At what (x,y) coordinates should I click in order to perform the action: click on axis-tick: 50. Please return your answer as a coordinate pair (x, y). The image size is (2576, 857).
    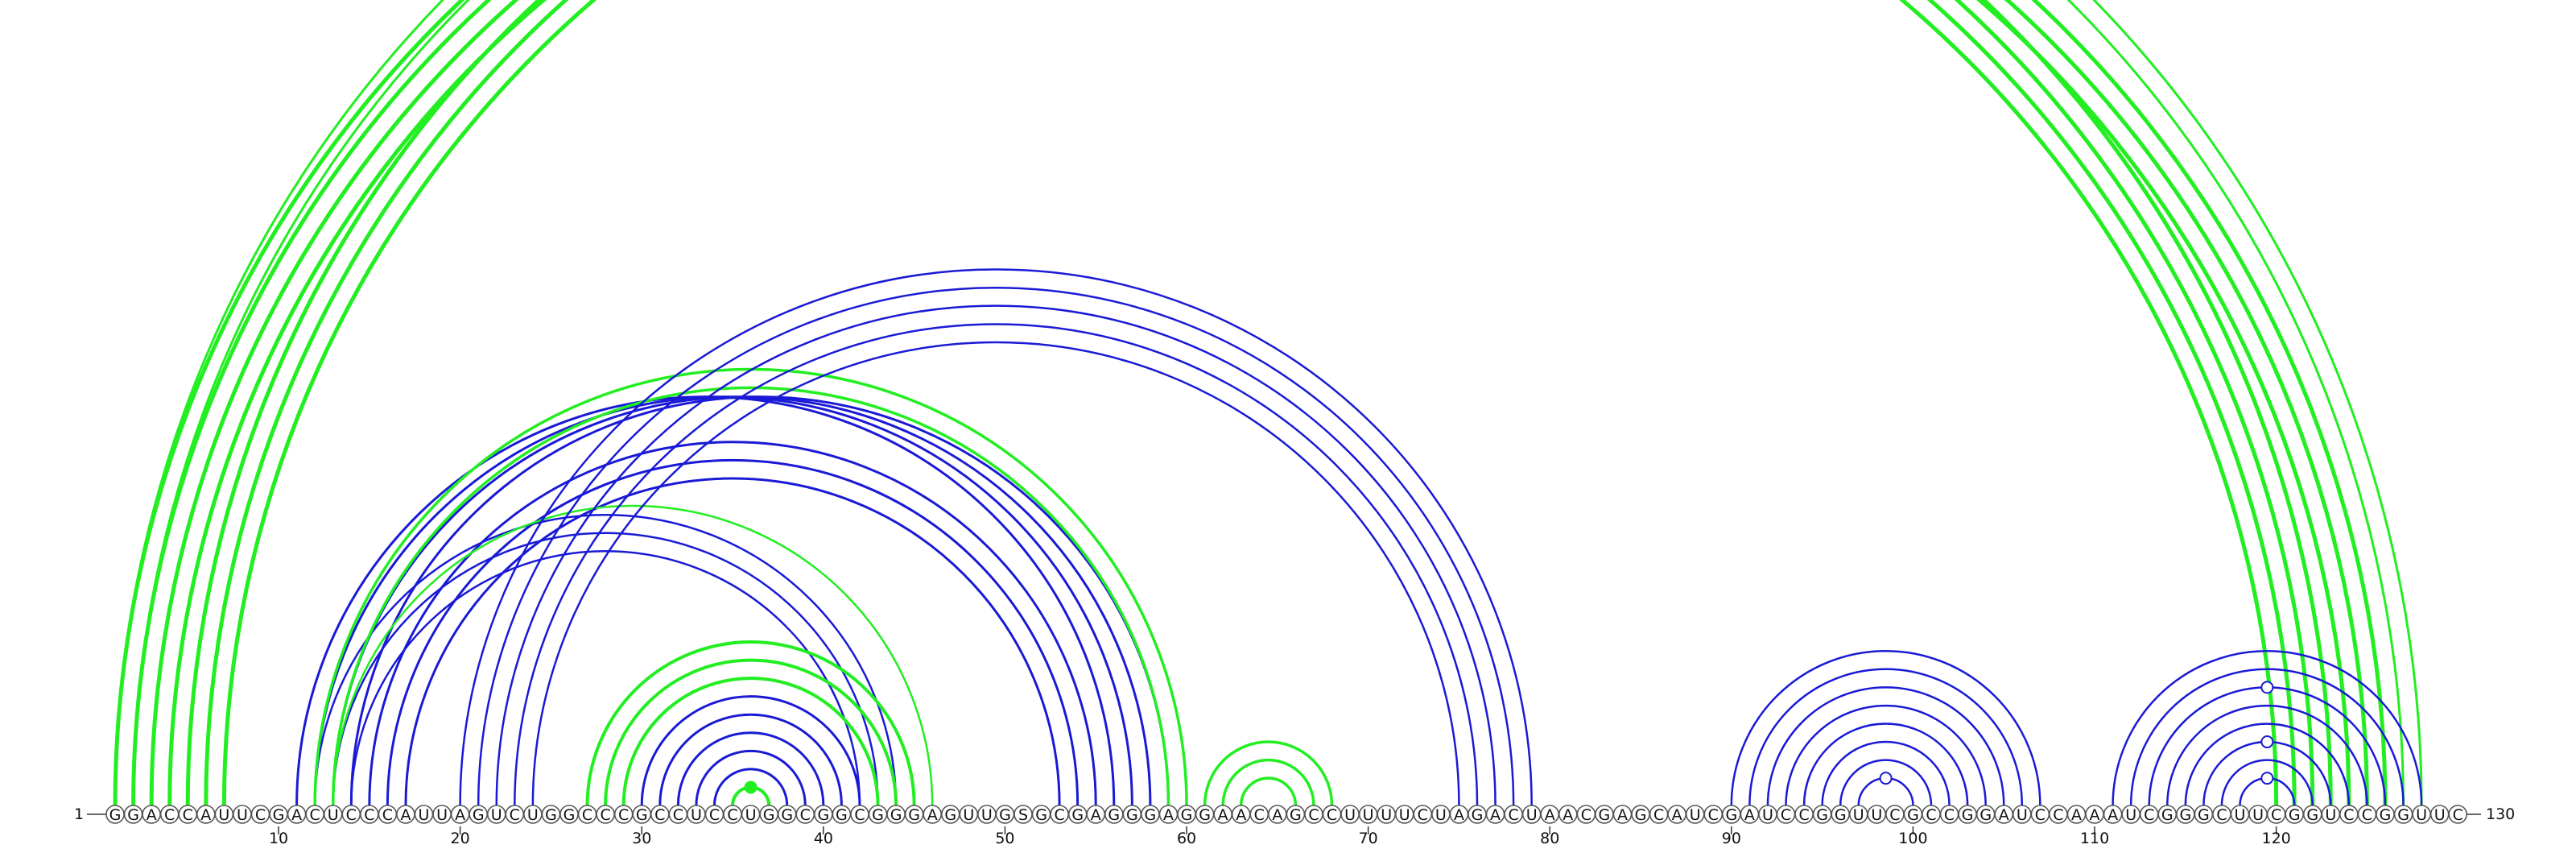
    Looking at the image, I should click on (1005, 837).